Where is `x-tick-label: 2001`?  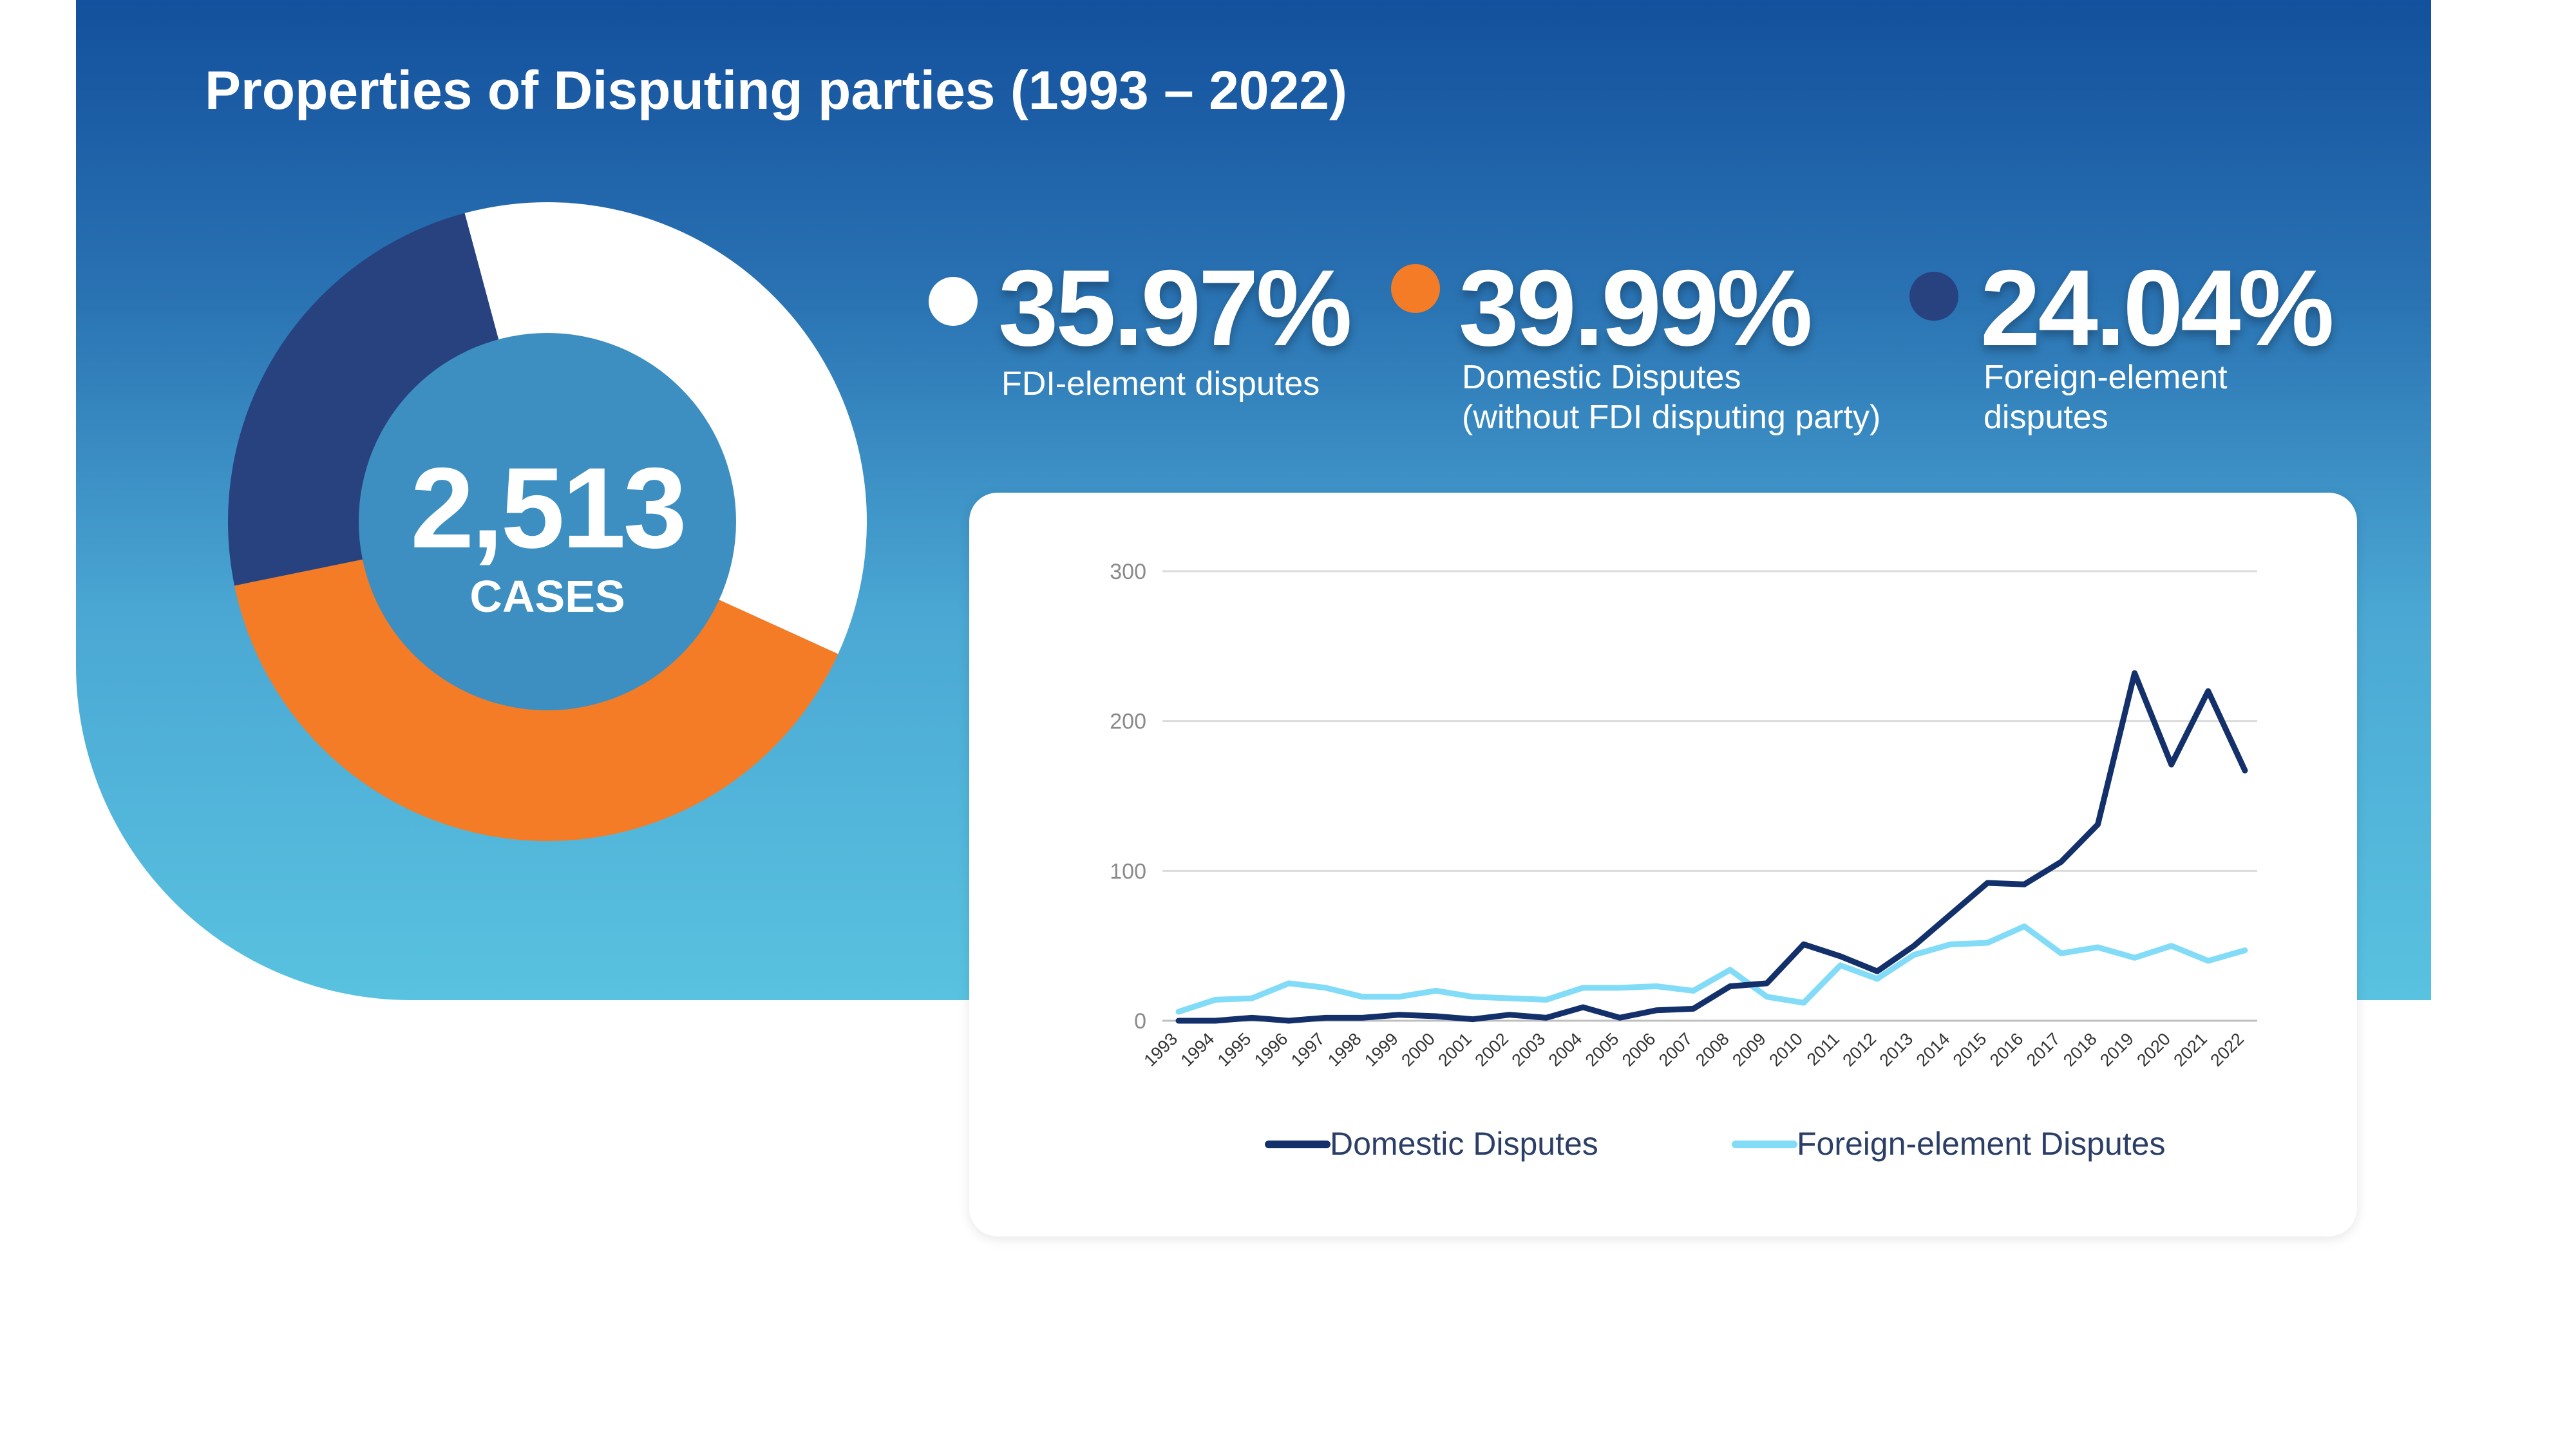
x-tick-label: 2001 is located at coordinates (1454, 1049).